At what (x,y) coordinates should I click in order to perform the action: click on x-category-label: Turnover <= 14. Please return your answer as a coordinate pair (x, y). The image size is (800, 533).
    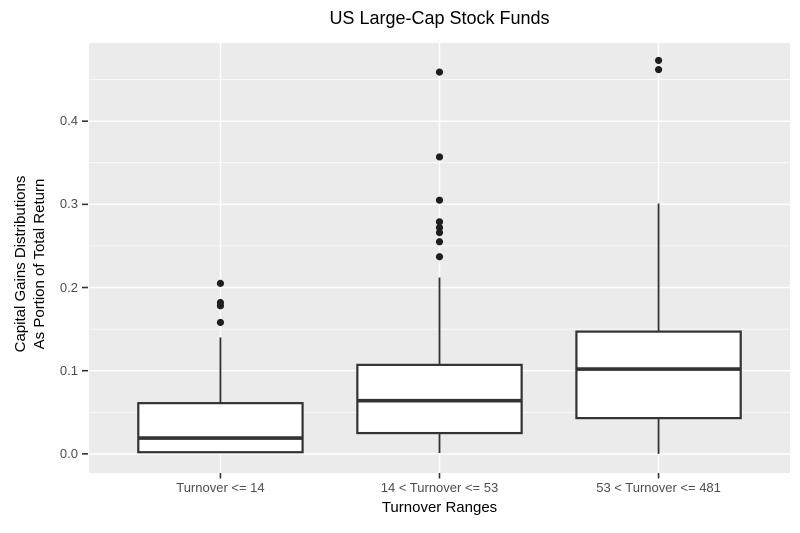
    Looking at the image, I should click on (220, 487).